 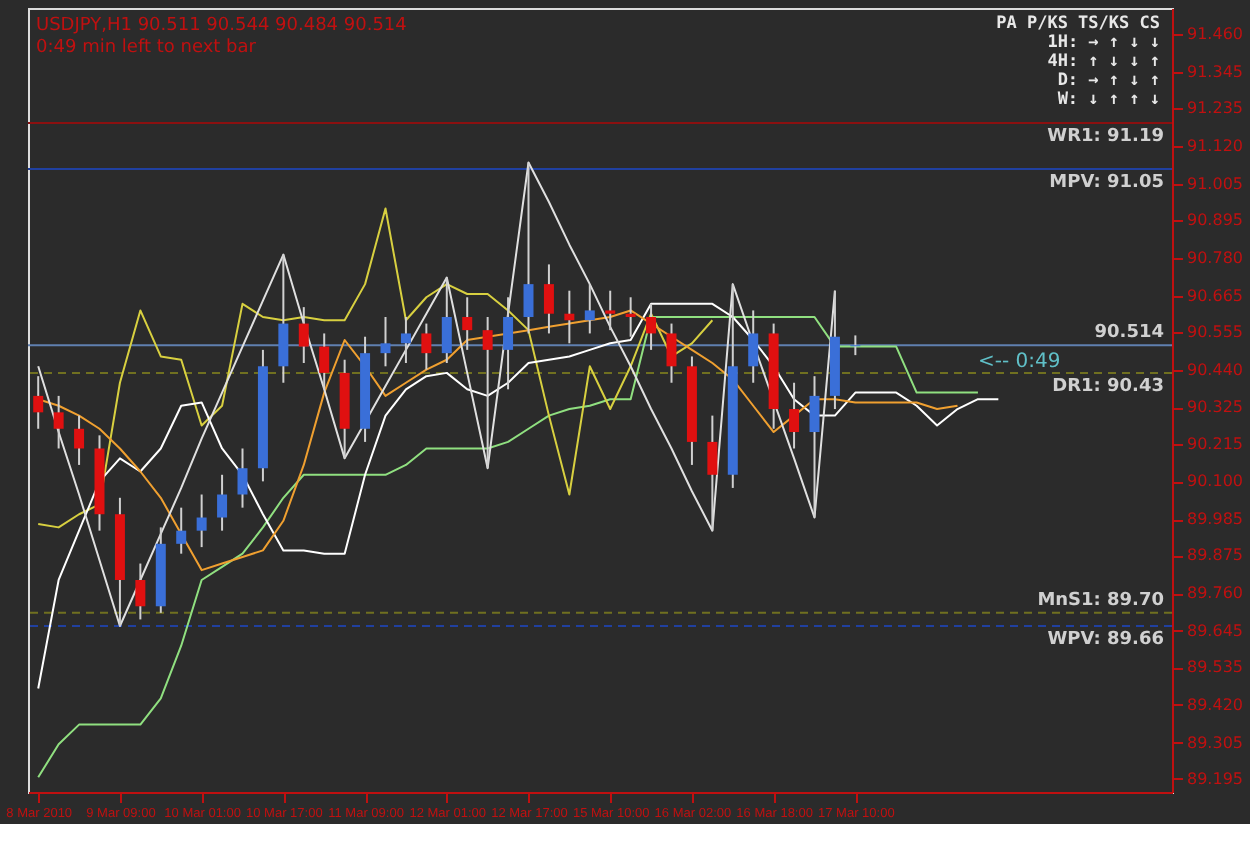 I want to click on y-tick-label: 90.895, so click(x=1215, y=220).